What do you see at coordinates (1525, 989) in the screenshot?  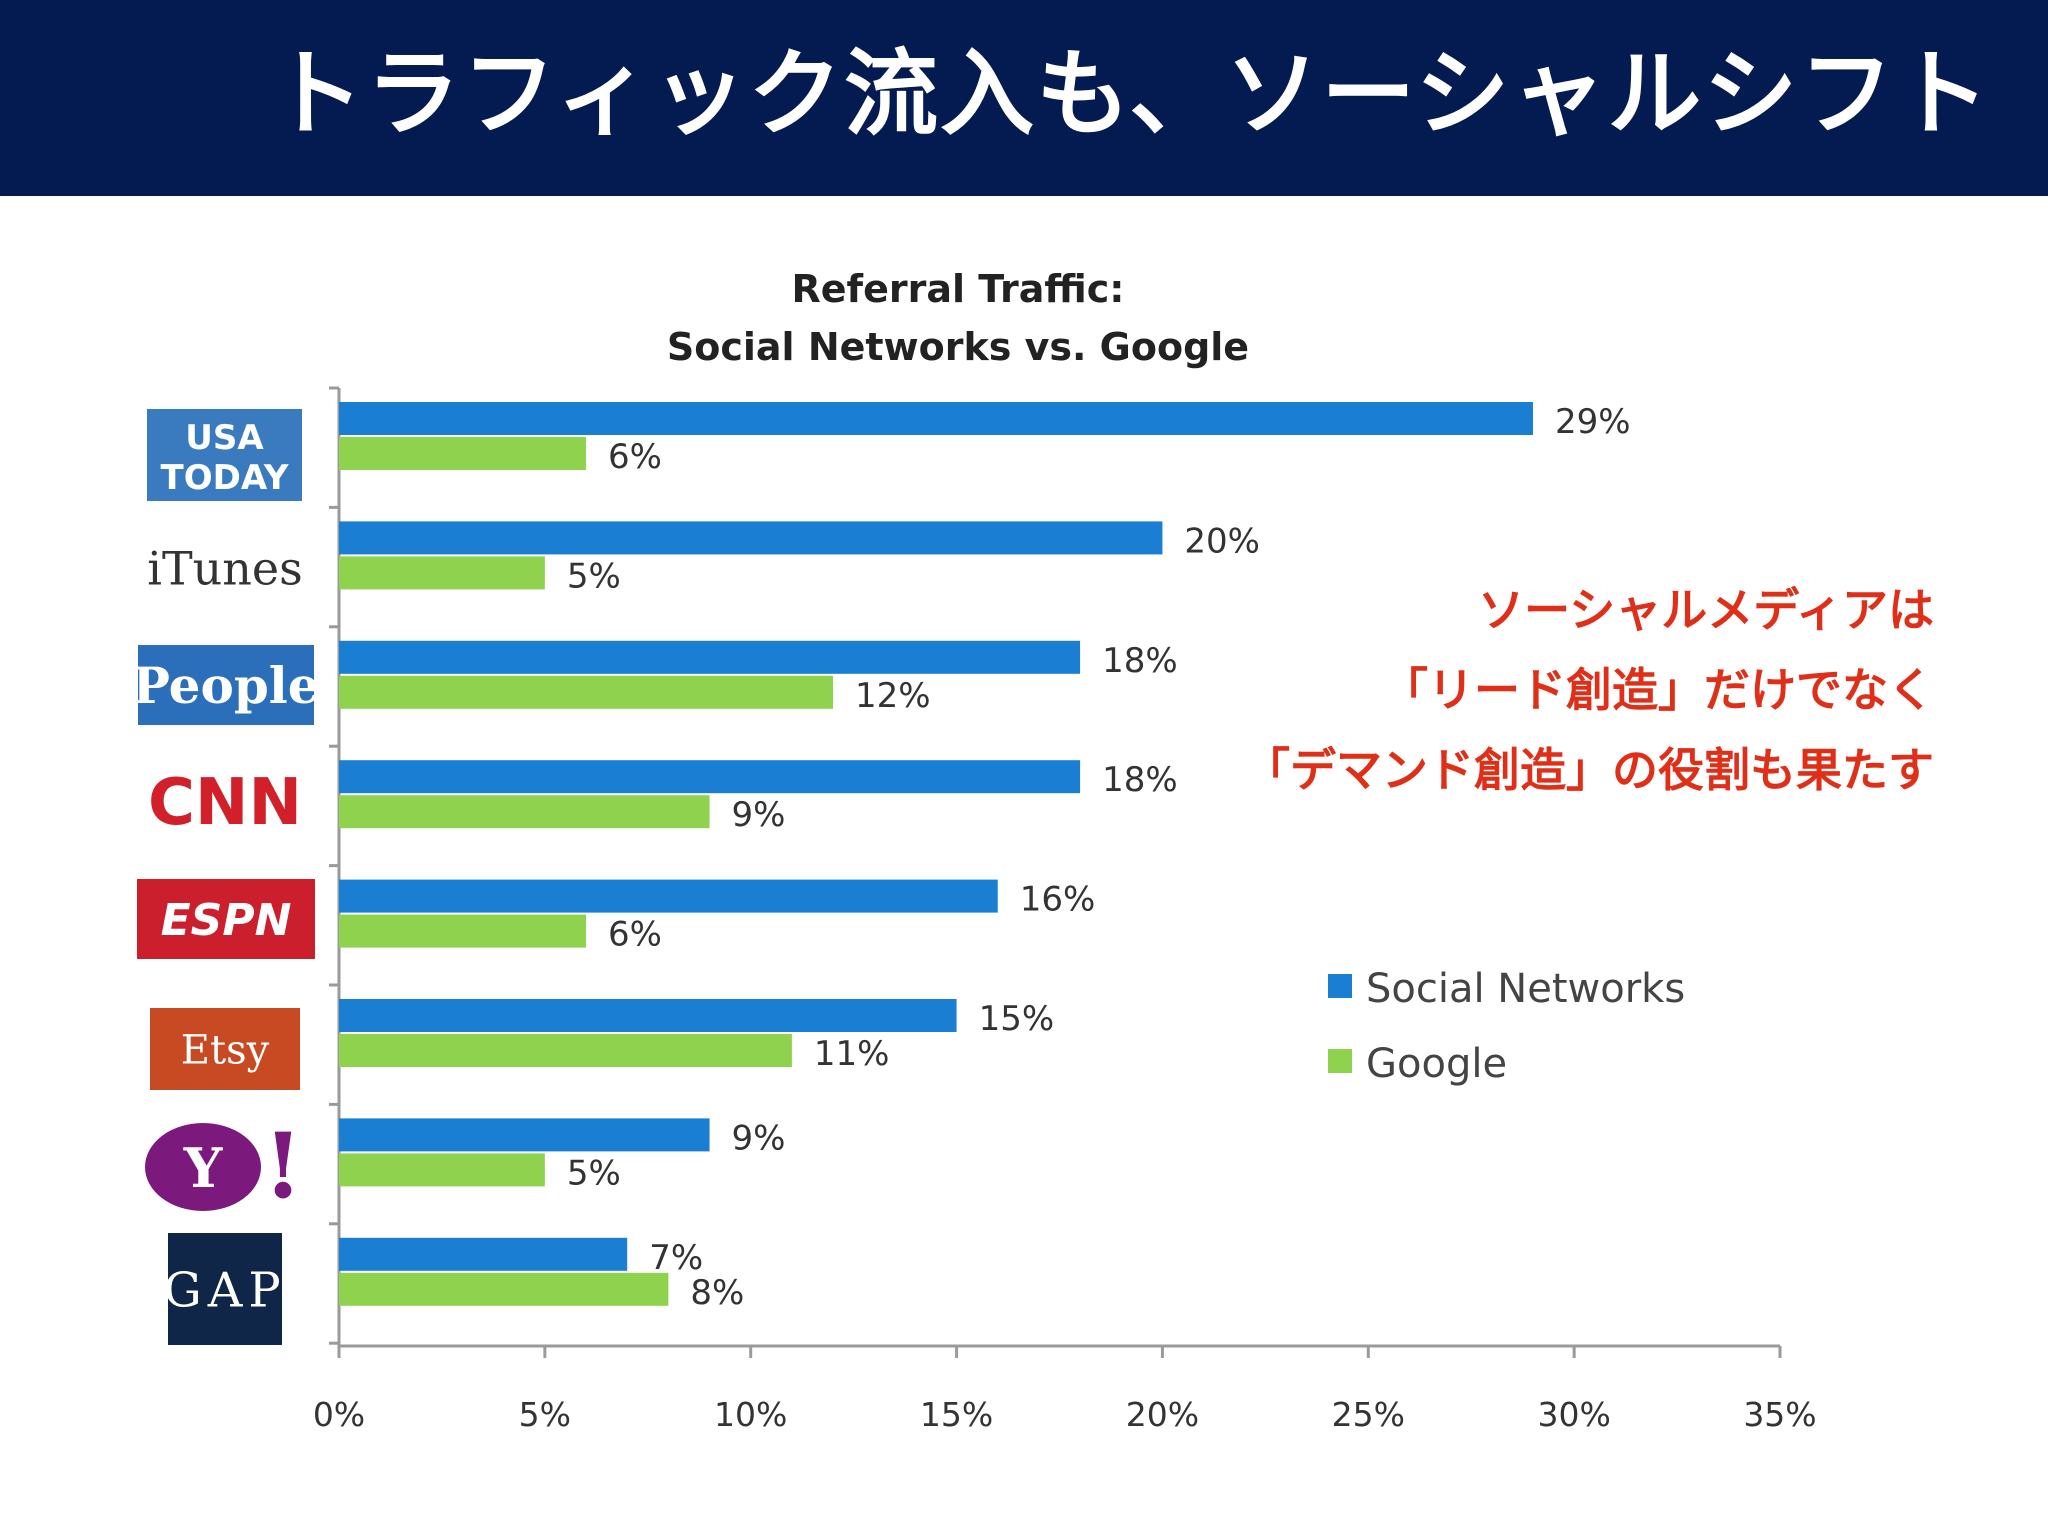 I see `legend-label: Social Networks` at bounding box center [1525, 989].